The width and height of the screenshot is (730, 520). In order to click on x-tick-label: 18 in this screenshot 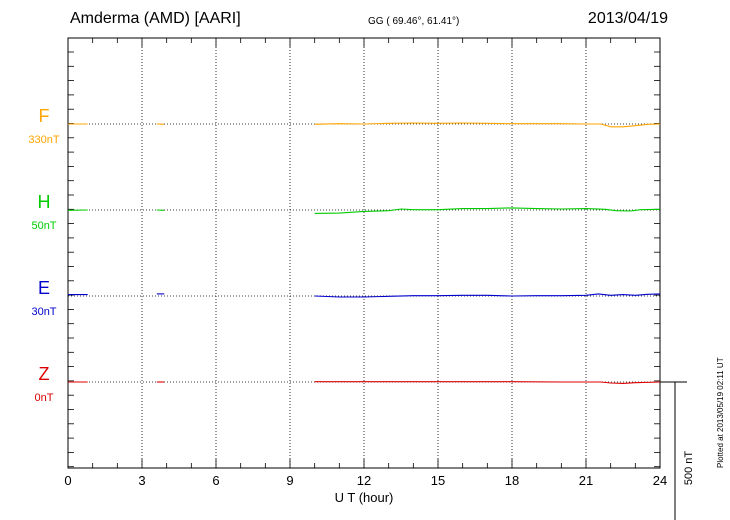, I will do `click(512, 480)`.